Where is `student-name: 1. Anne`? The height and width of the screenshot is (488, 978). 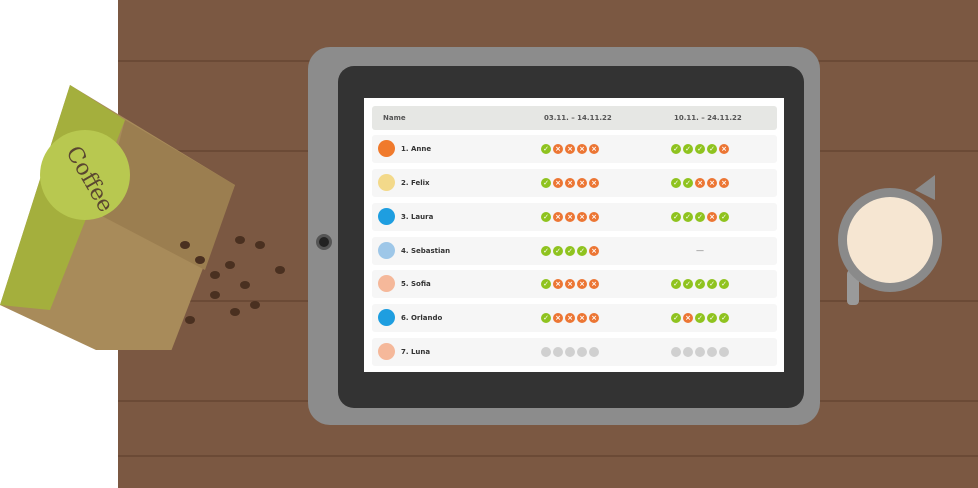 student-name: 1. Anne is located at coordinates (416, 149).